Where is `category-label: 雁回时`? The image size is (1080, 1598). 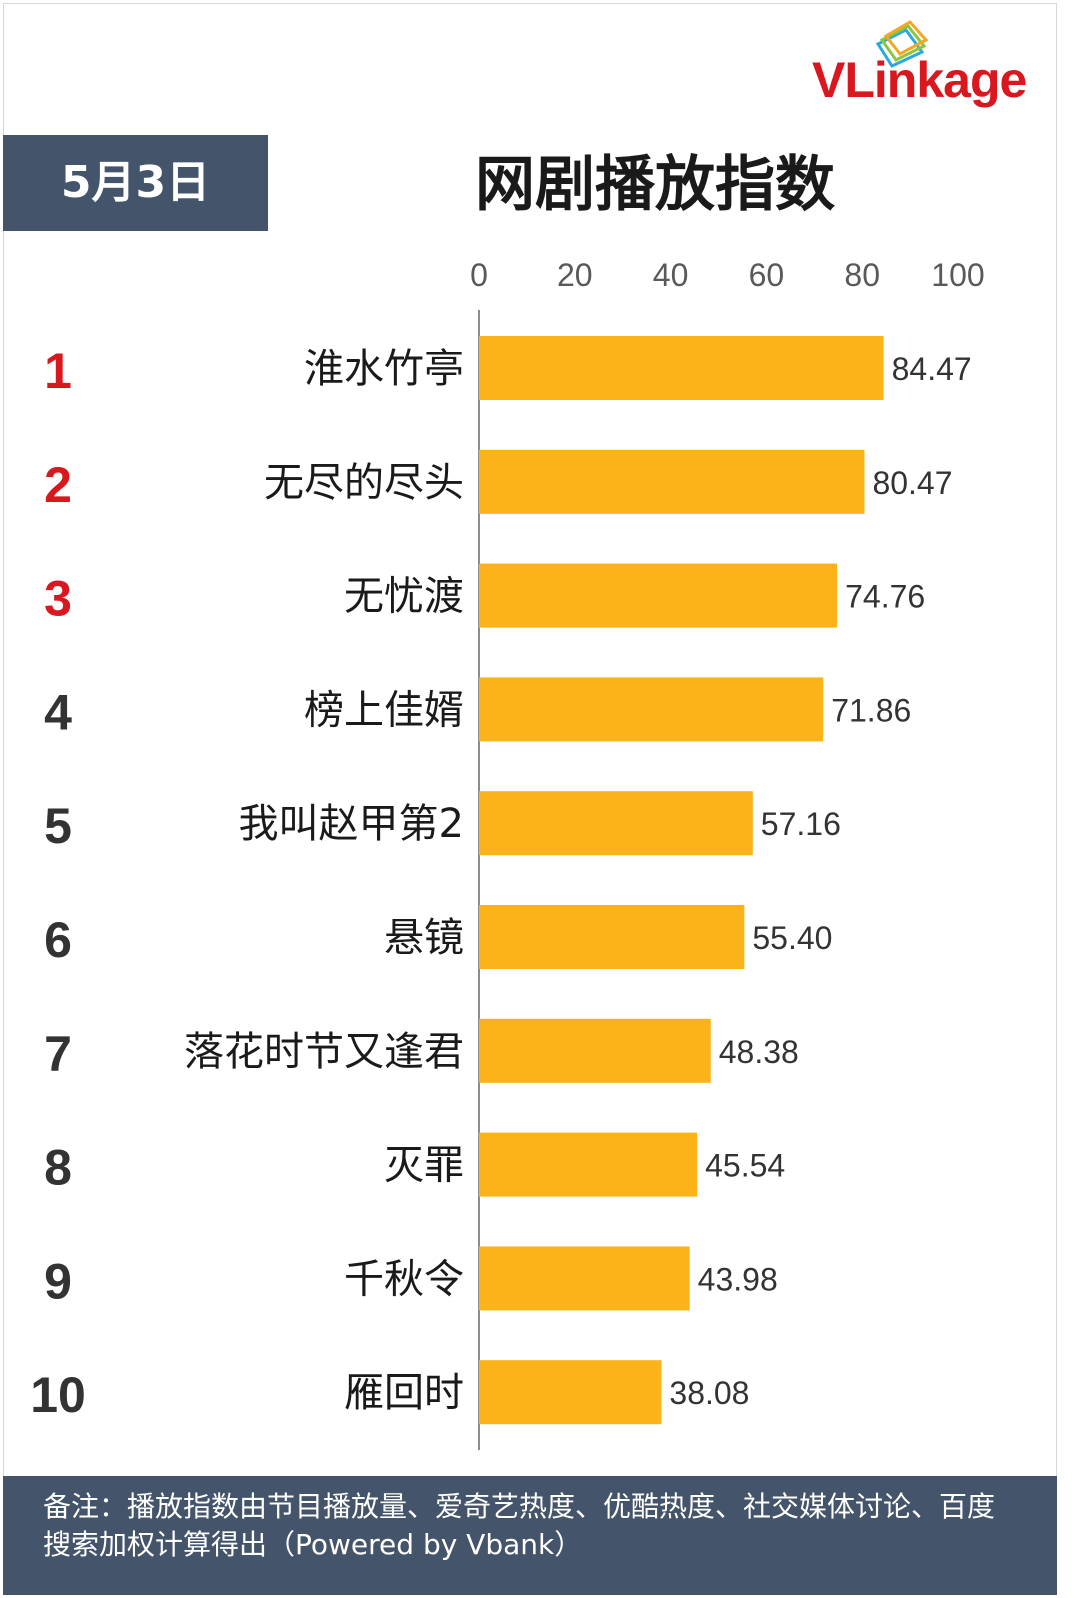
category-label: 雁回时 is located at coordinates (404, 1393).